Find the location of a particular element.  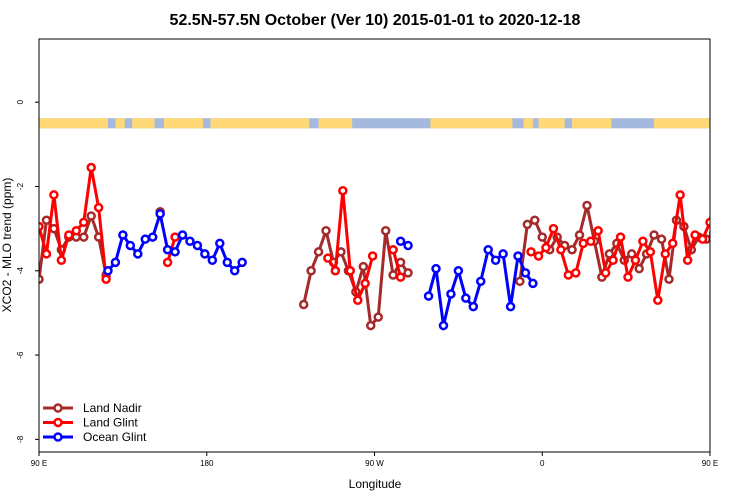

y-tick-label: -4 is located at coordinates (20, 271).